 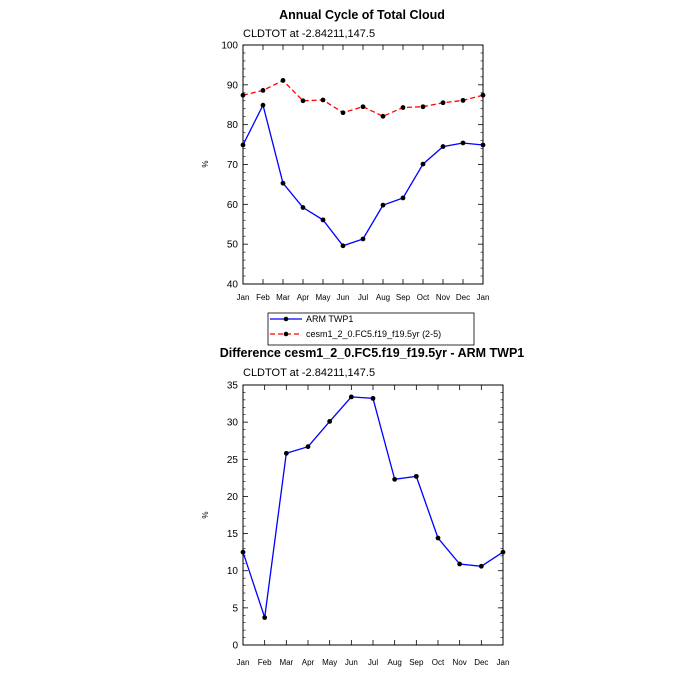 What do you see at coordinates (235, 608) in the screenshot?
I see `y-tick-label: 5` at bounding box center [235, 608].